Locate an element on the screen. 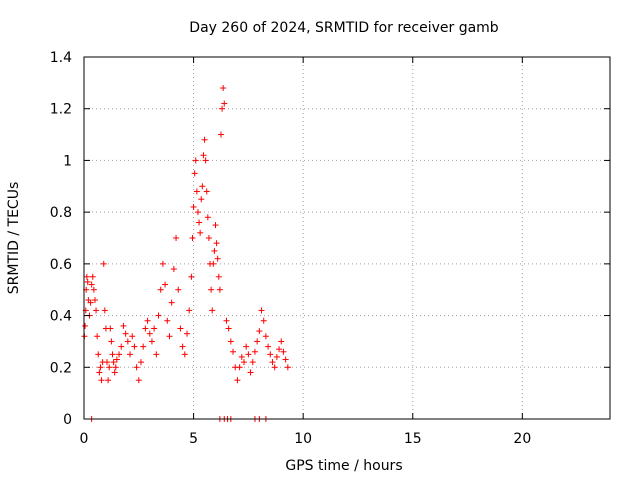  x-axis-label: GPS time / hours is located at coordinates (343, 466).